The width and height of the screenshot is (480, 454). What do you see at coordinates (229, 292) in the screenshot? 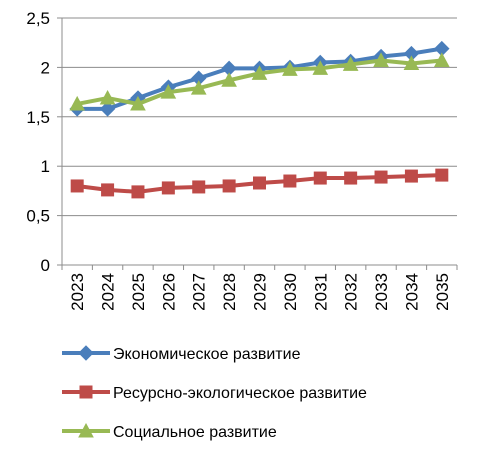
I see `x-tick-label: 2028` at bounding box center [229, 292].